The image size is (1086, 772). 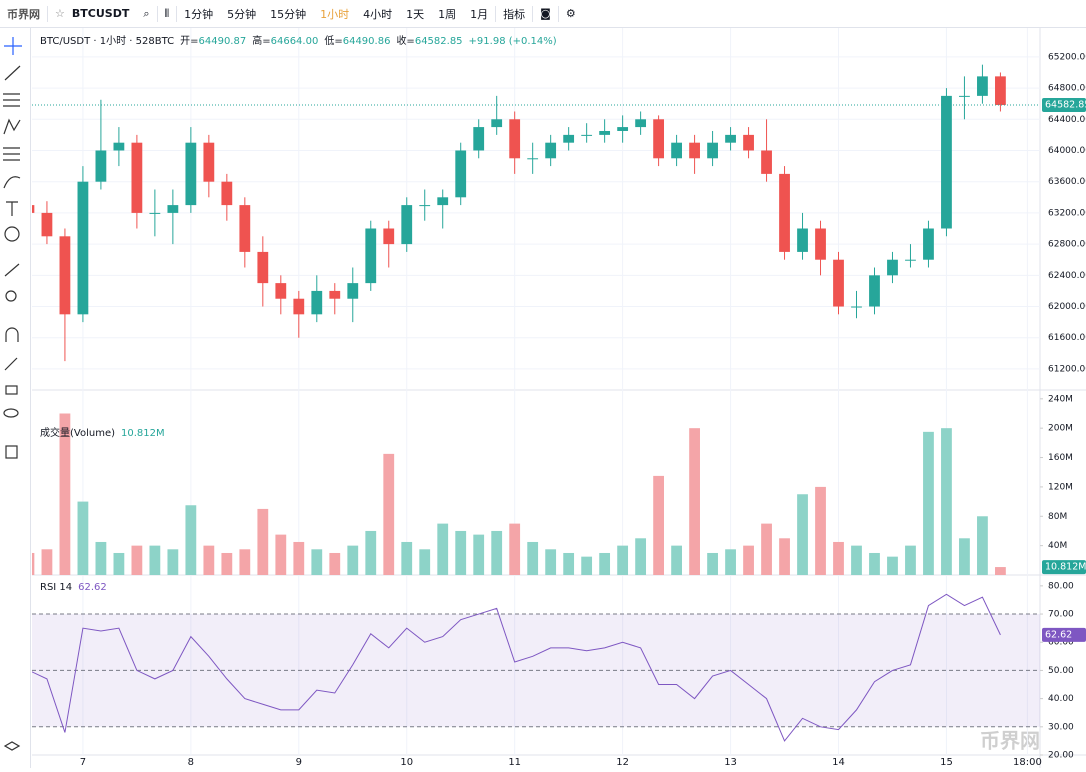 I want to click on ohlc-value: 64664.00, so click(x=295, y=41).